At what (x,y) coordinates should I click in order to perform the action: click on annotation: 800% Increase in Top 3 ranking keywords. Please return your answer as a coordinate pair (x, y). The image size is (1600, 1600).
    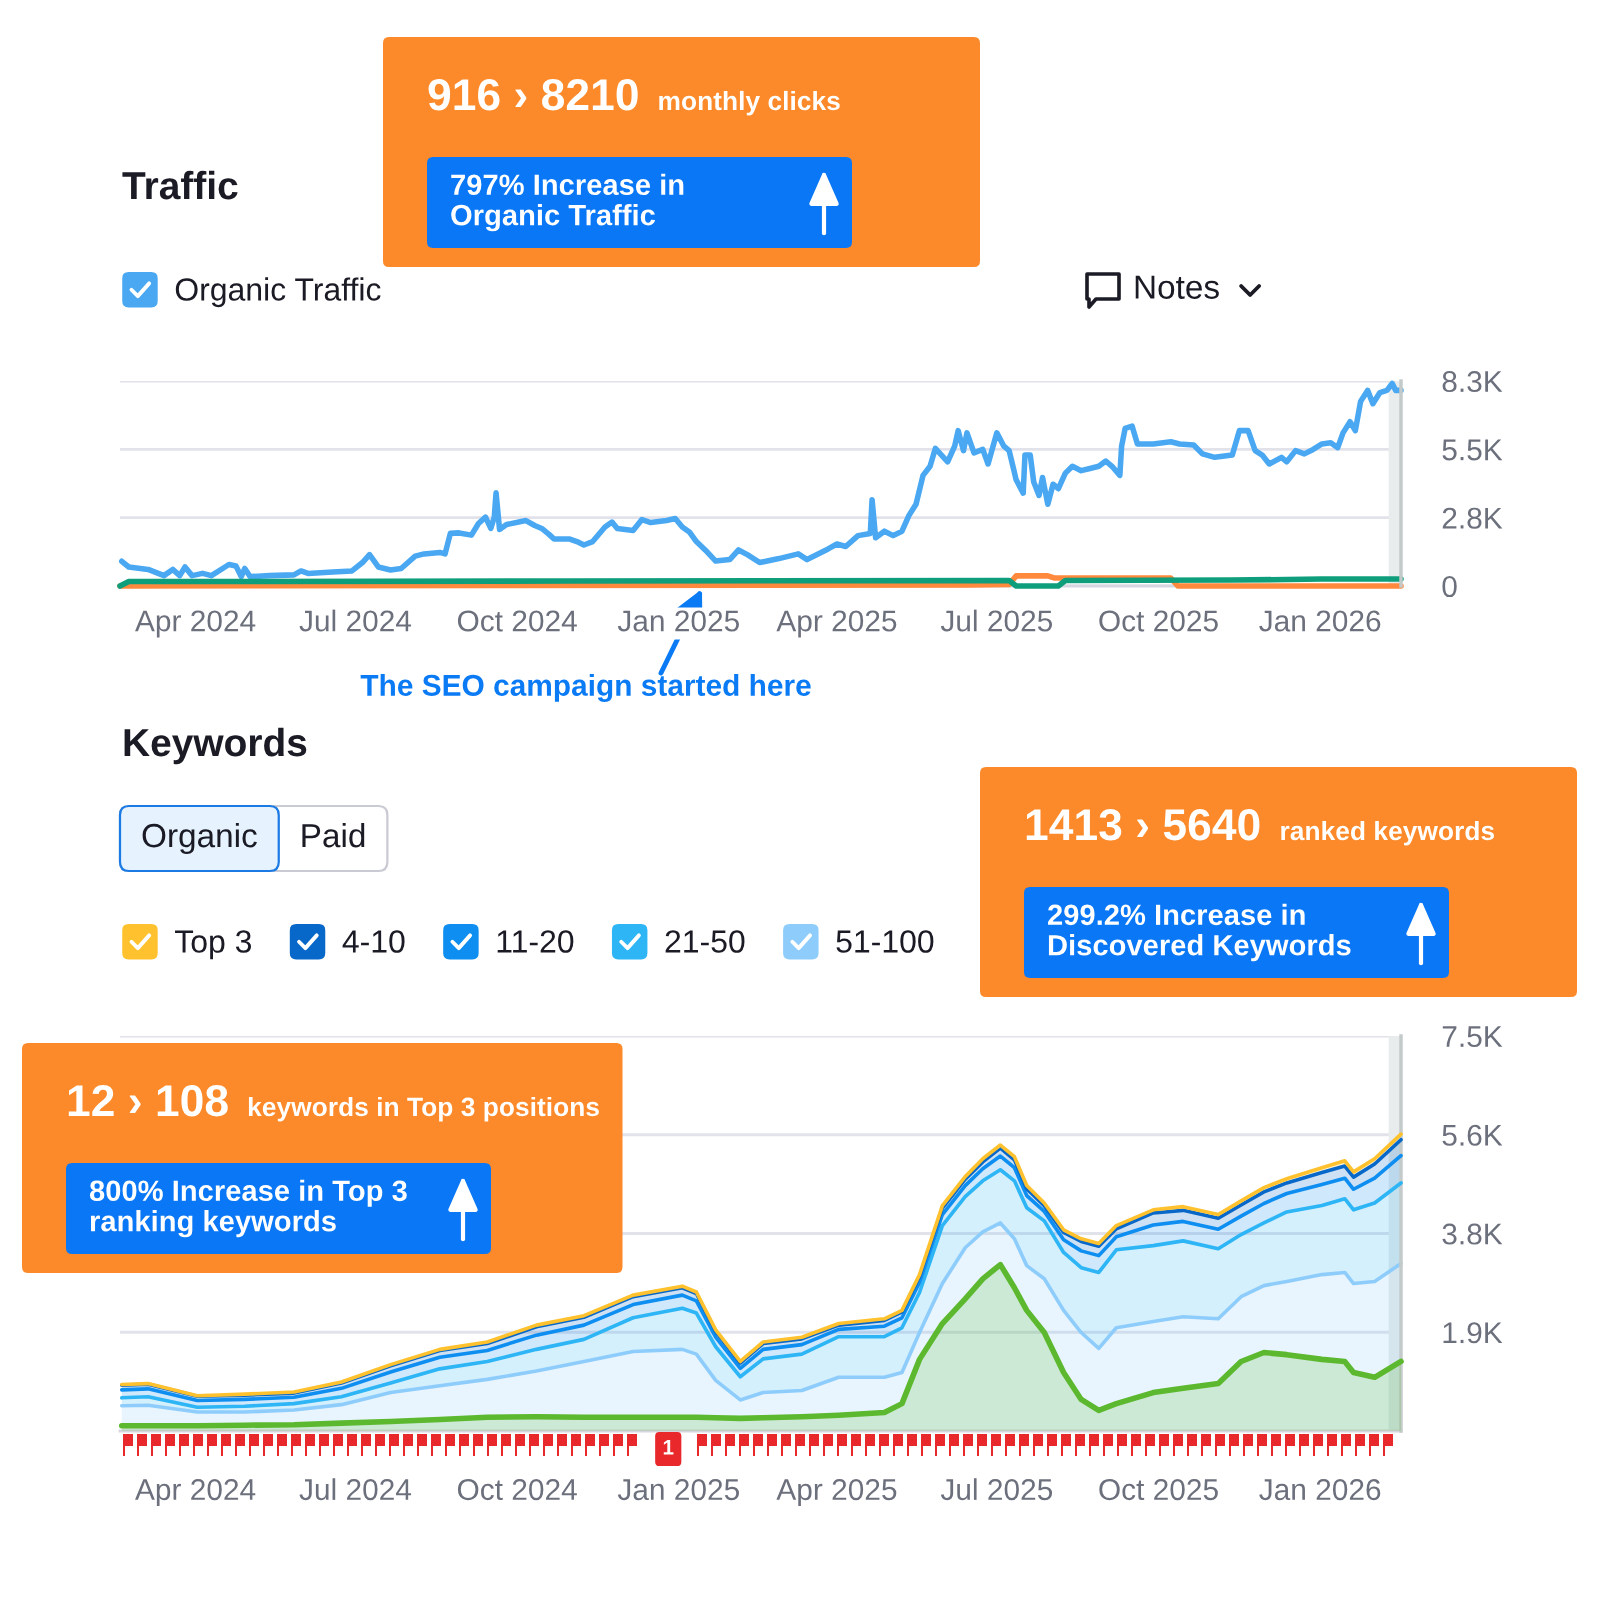
    Looking at the image, I should click on (248, 1208).